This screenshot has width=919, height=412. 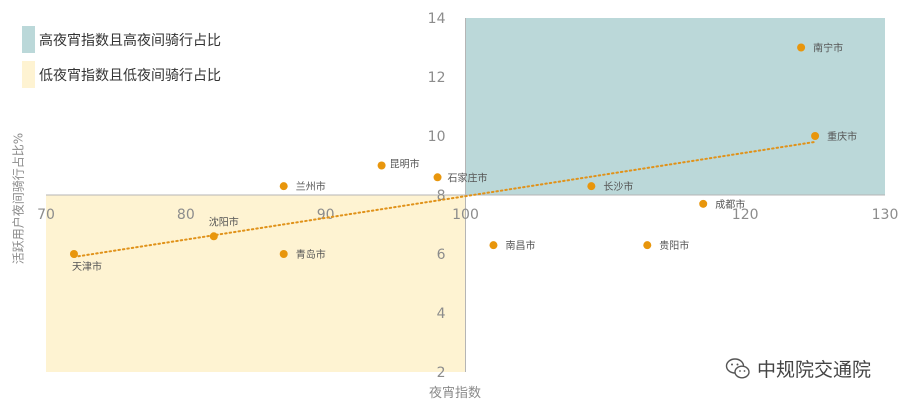 What do you see at coordinates (441, 196) in the screenshot?
I see `y-tick-label-3: 8` at bounding box center [441, 196].